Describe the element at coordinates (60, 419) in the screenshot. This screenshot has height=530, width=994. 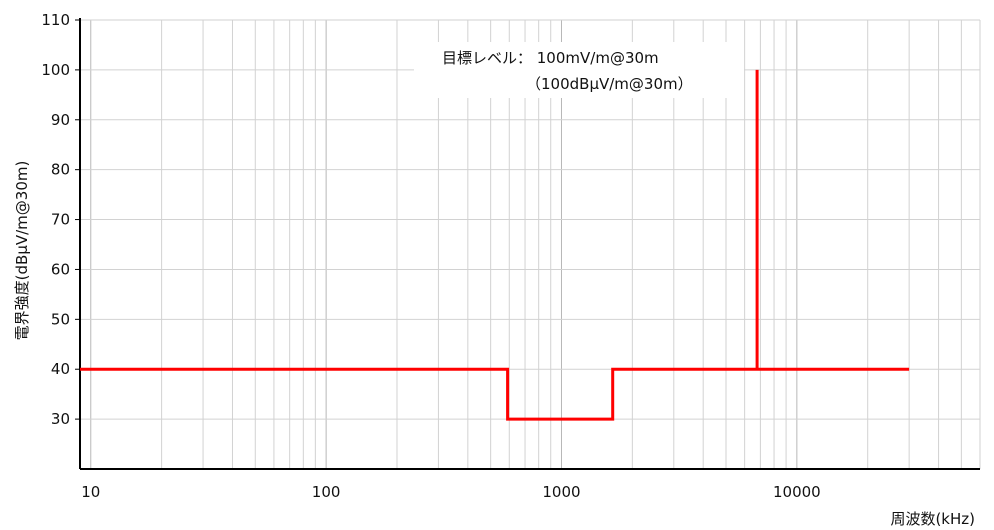
I see `y-tick-label: 30` at that location.